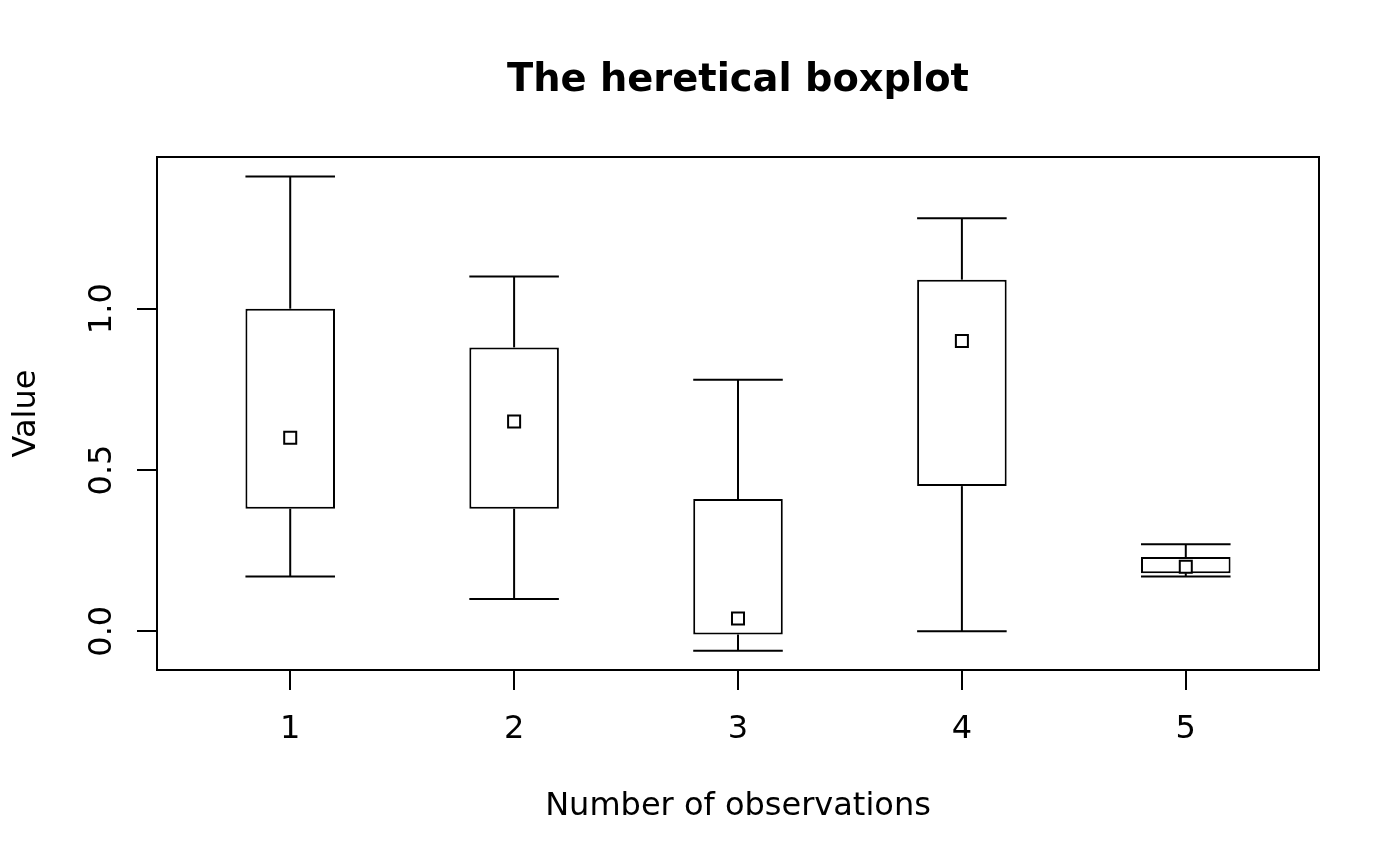 Image resolution: width=1400 pixels, height=866 pixels. I want to click on y-tick-label: 0.0, so click(99, 631).